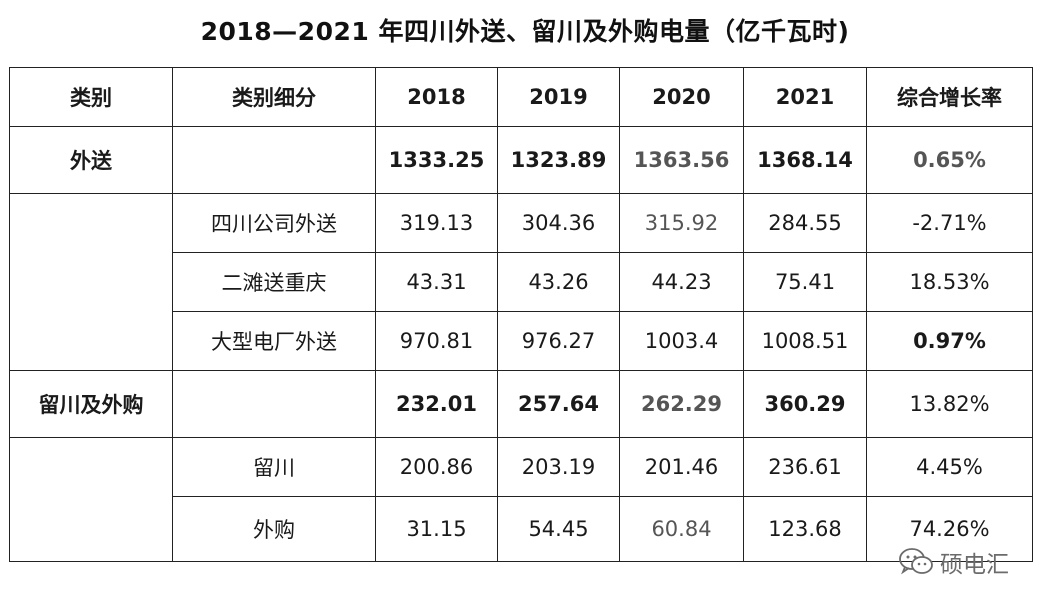  I want to click on value-cell: 1003.4, so click(681, 341).